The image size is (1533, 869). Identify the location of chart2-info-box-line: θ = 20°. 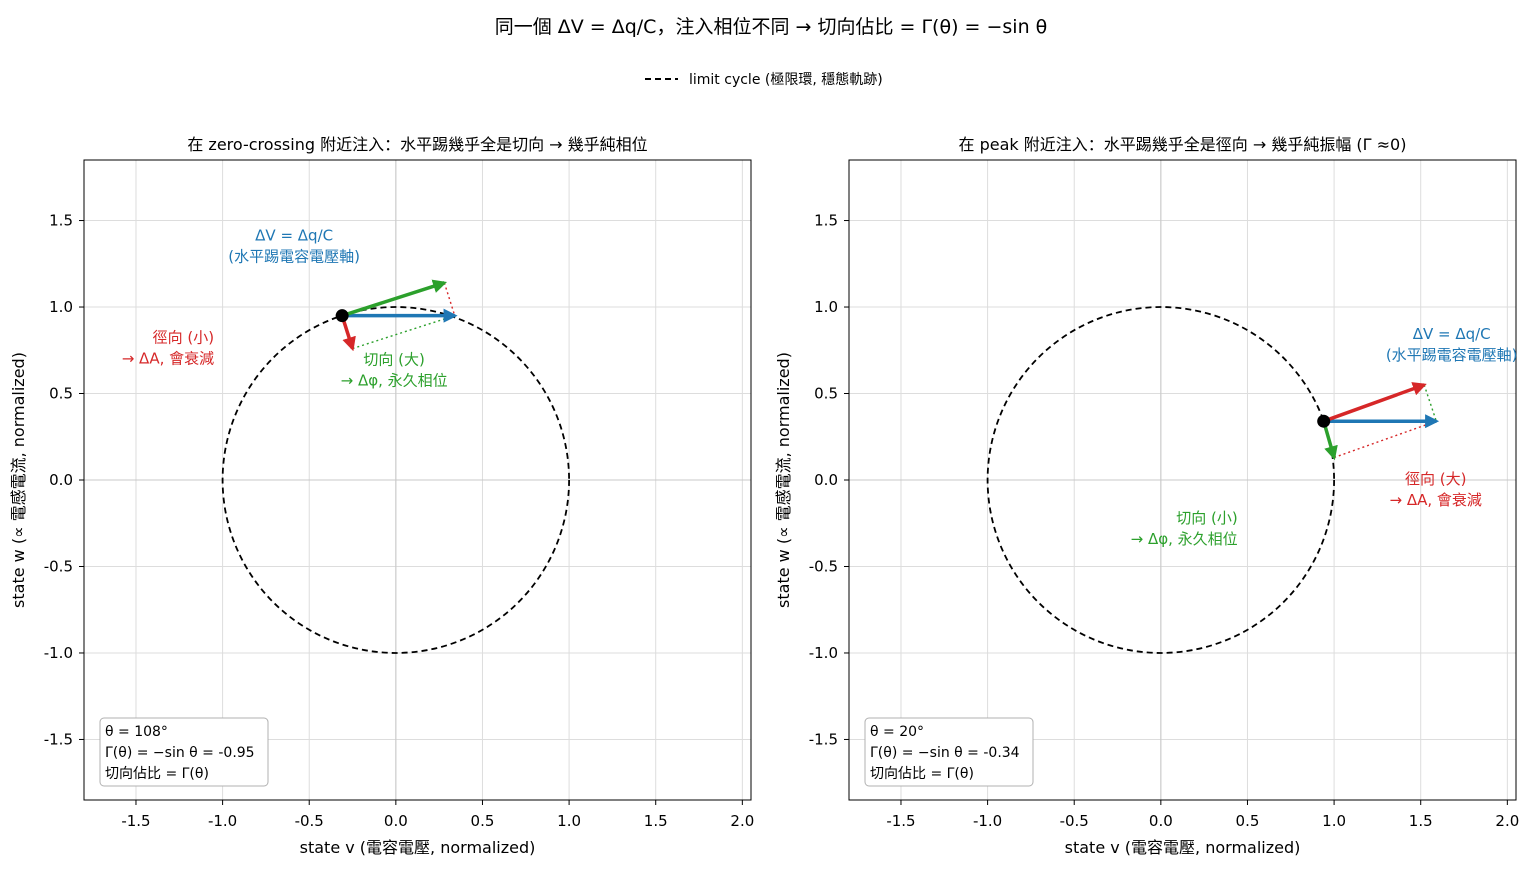
(897, 732).